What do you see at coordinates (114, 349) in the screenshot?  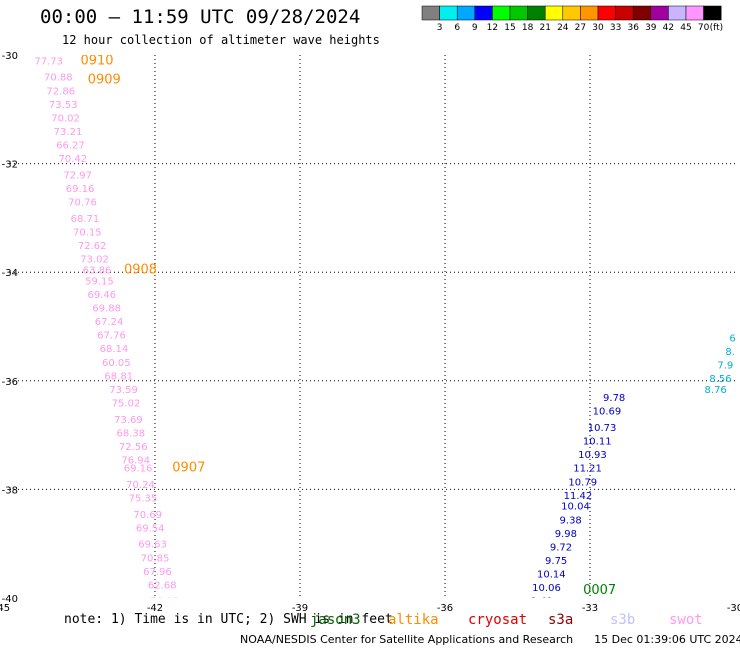 I see `data-point-label: 68.14` at bounding box center [114, 349].